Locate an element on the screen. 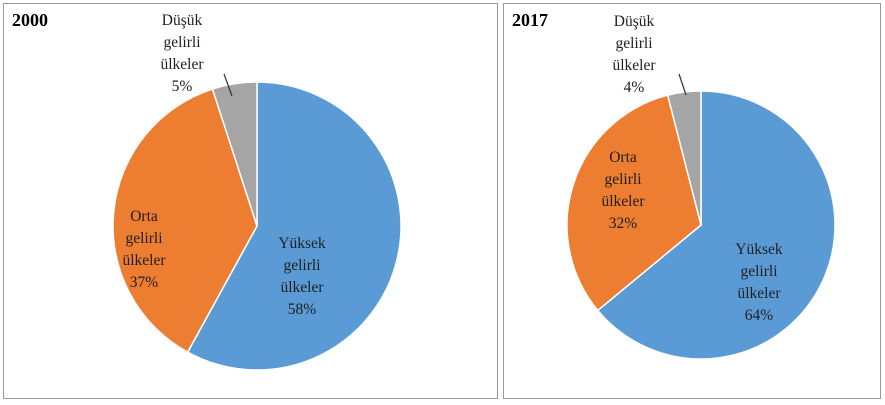 This screenshot has height=405, width=885. slice-label: Yüksek gelirli ülkeler 58% is located at coordinates (302, 276).